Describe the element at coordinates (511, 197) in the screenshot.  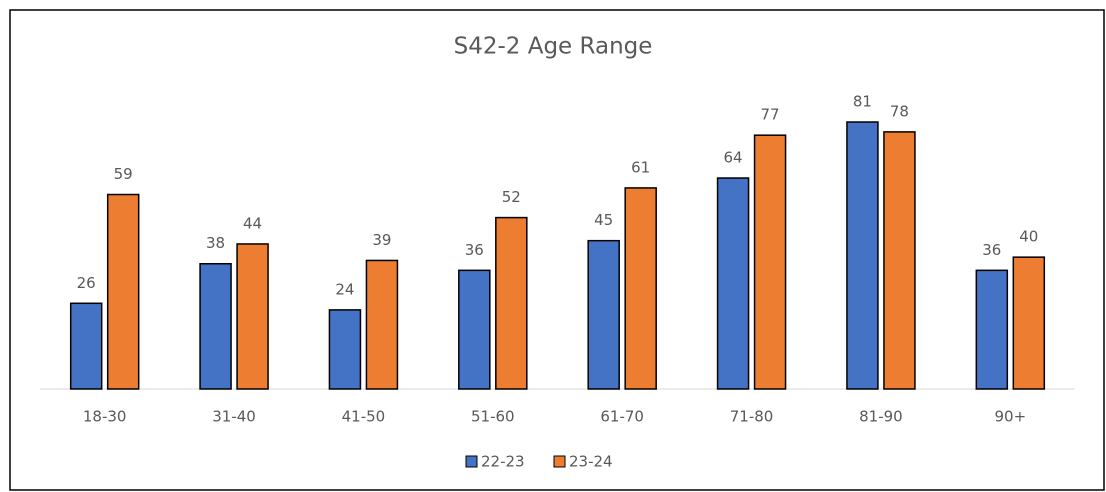
I see `data-label: 52` at that location.